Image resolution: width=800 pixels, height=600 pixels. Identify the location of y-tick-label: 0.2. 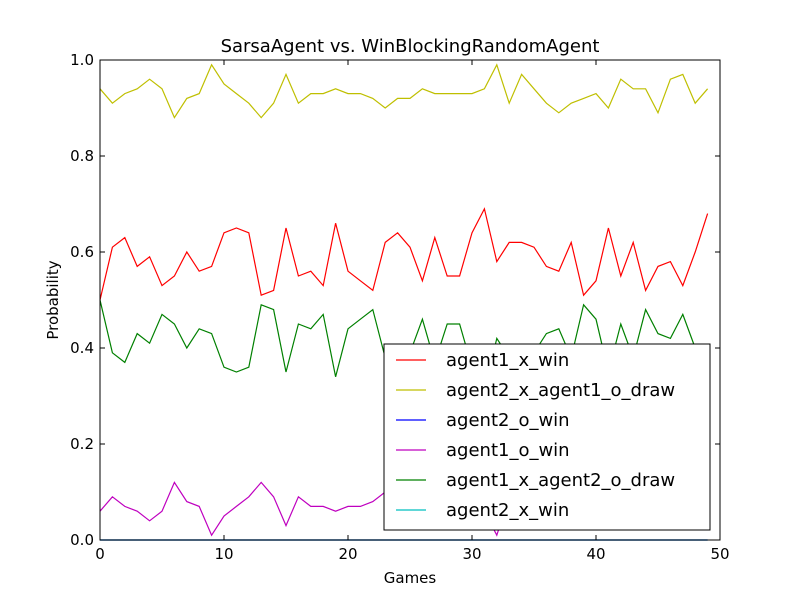
(82, 444).